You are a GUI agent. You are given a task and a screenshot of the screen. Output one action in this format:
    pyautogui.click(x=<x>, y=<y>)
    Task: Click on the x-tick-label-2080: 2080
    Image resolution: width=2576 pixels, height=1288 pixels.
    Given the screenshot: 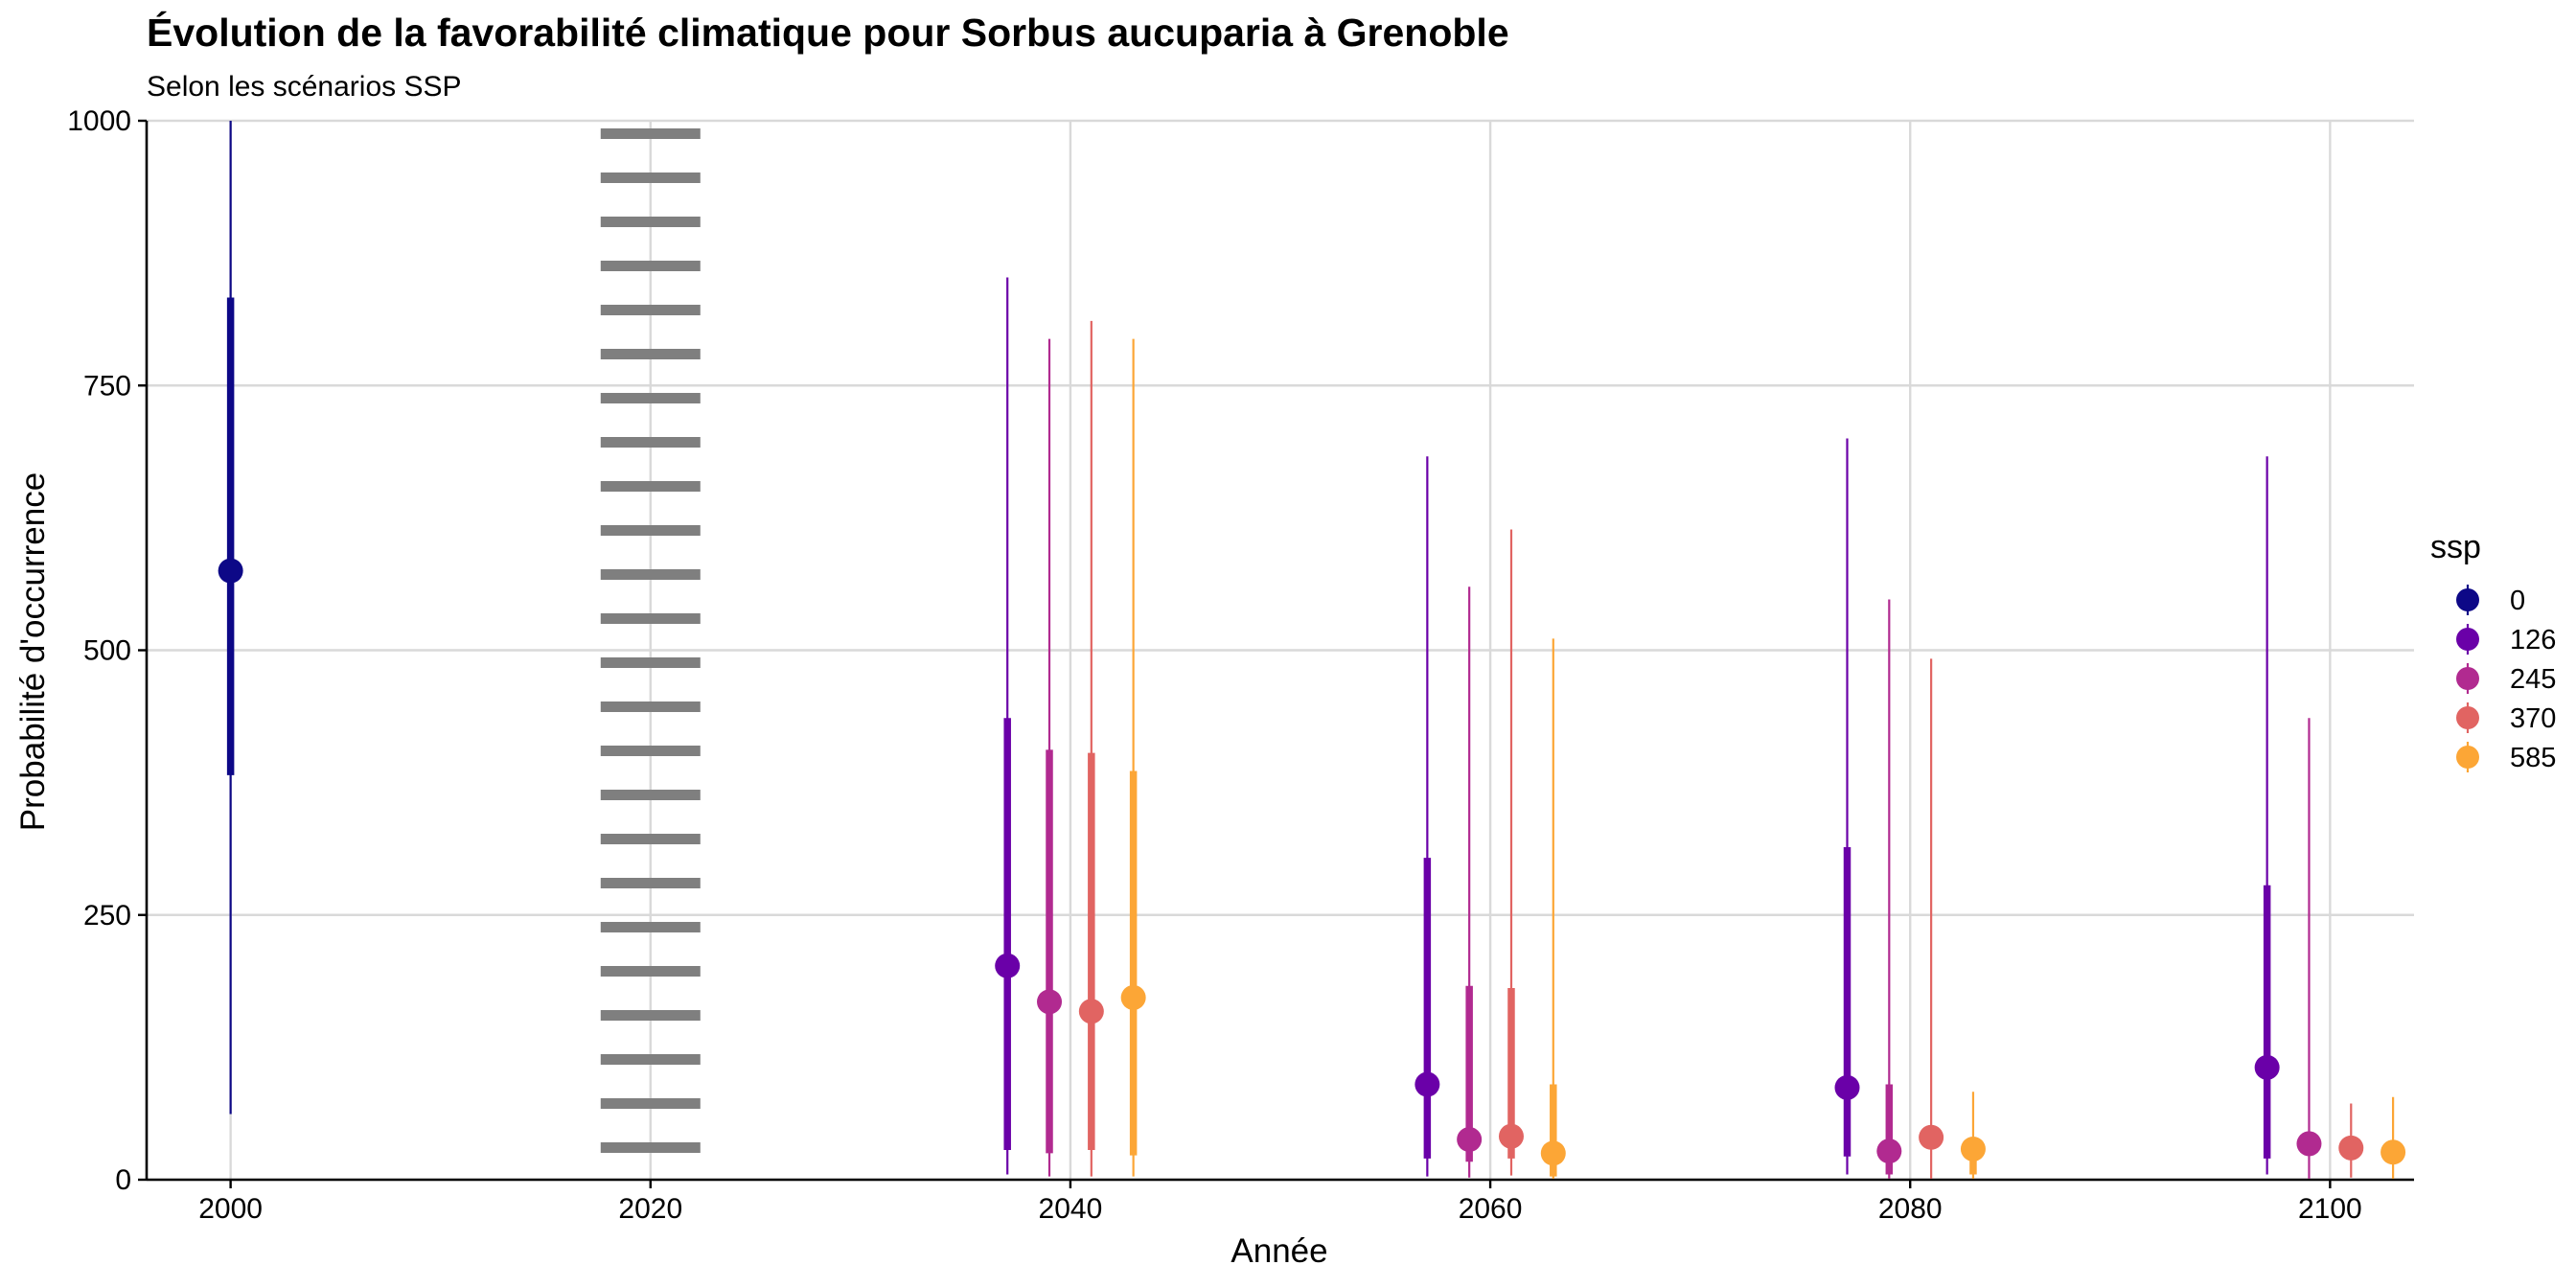 What is the action you would take?
    pyautogui.click(x=1910, y=1209)
    